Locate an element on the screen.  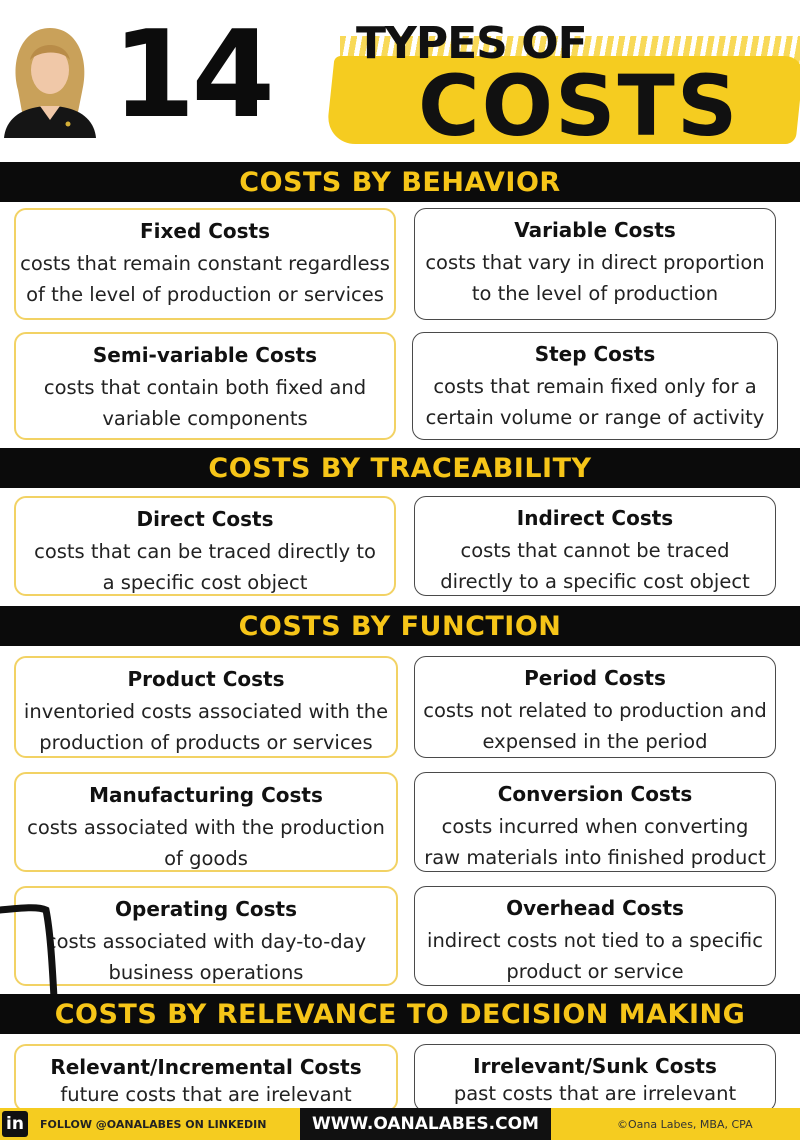
card-title: Step Costs is located at coordinates (595, 354).